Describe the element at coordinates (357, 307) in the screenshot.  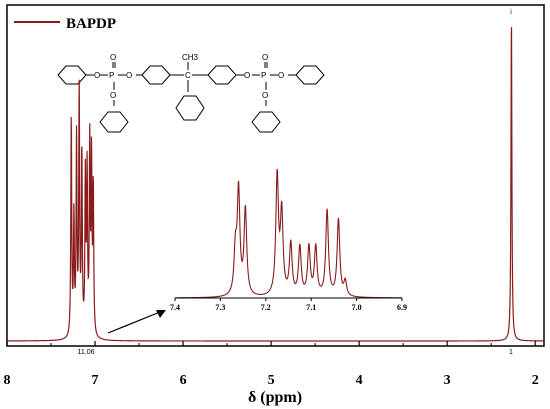
I see `inset-x-tick-label: 7.0` at that location.